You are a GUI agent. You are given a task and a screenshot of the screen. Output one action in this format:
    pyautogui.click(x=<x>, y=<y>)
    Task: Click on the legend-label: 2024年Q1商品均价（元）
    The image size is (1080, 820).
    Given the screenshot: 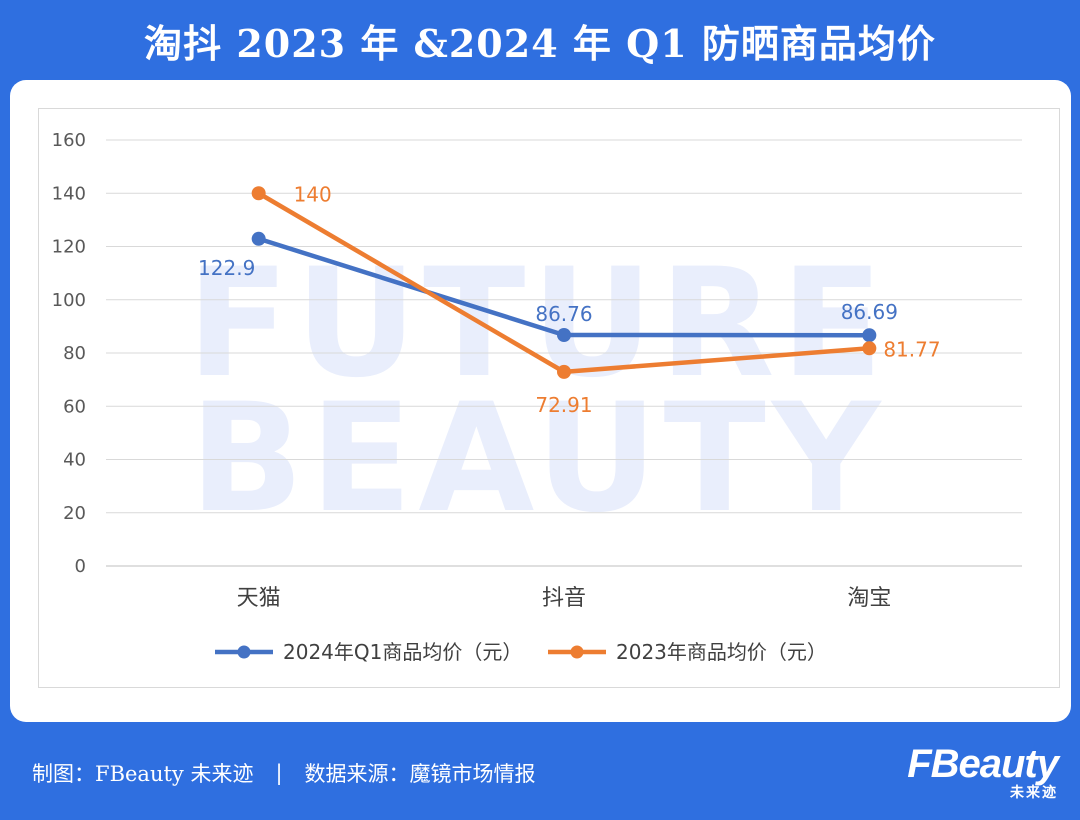 What is the action you would take?
    pyautogui.click(x=402, y=652)
    